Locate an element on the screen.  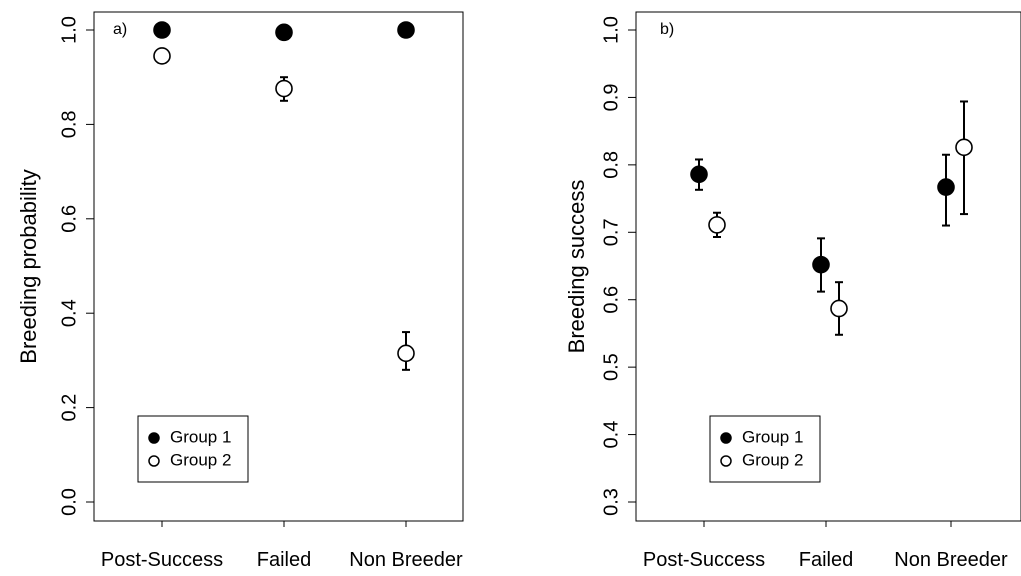
y-tick-label: 0.7 is located at coordinates (611, 232).